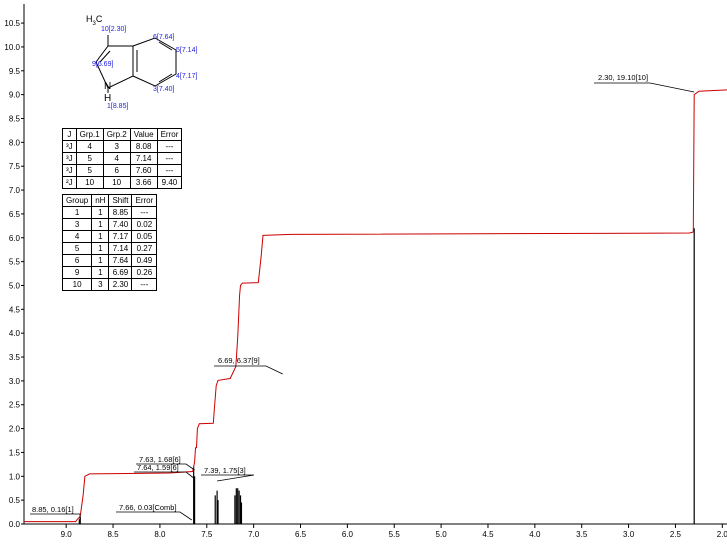 The image size is (727, 546). I want to click on table-row: 10 3 2.30 ---, so click(109, 284).